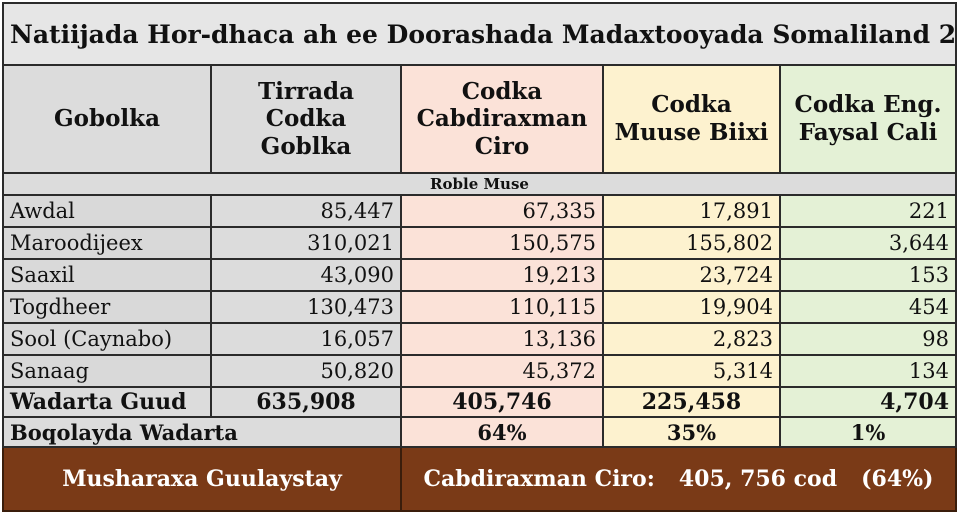 This screenshot has width=959, height=519. What do you see at coordinates (502, 371) in the screenshot?
I see `cell-cirro: 45,372` at bounding box center [502, 371].